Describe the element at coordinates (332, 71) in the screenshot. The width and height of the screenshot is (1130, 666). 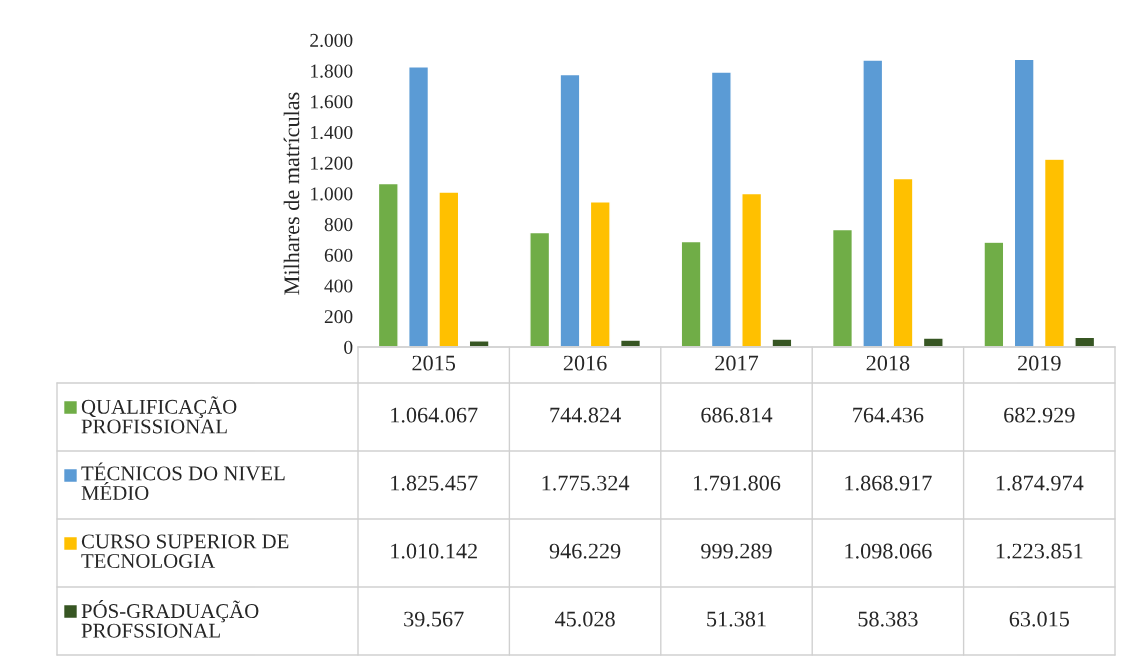
I see `y-tick-label: 1.800` at that location.